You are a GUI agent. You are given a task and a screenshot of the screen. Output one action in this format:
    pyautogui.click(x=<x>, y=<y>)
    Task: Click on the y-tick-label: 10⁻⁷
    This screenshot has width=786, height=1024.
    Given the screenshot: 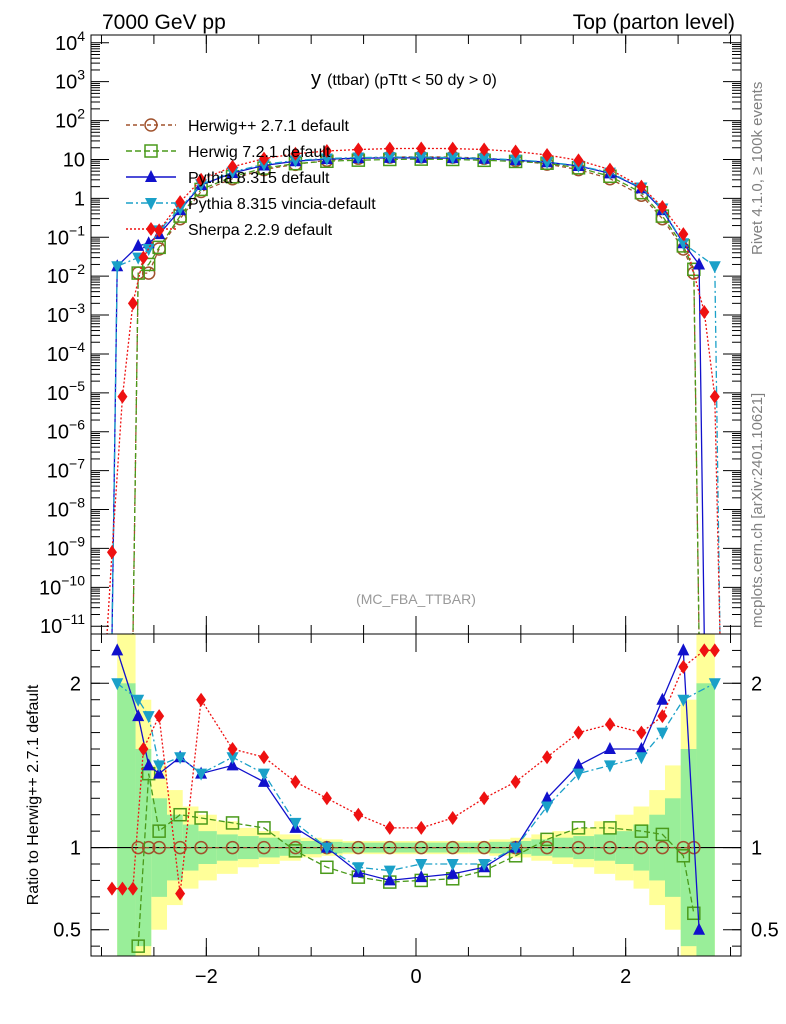 What is the action you would take?
    pyautogui.click(x=66, y=469)
    